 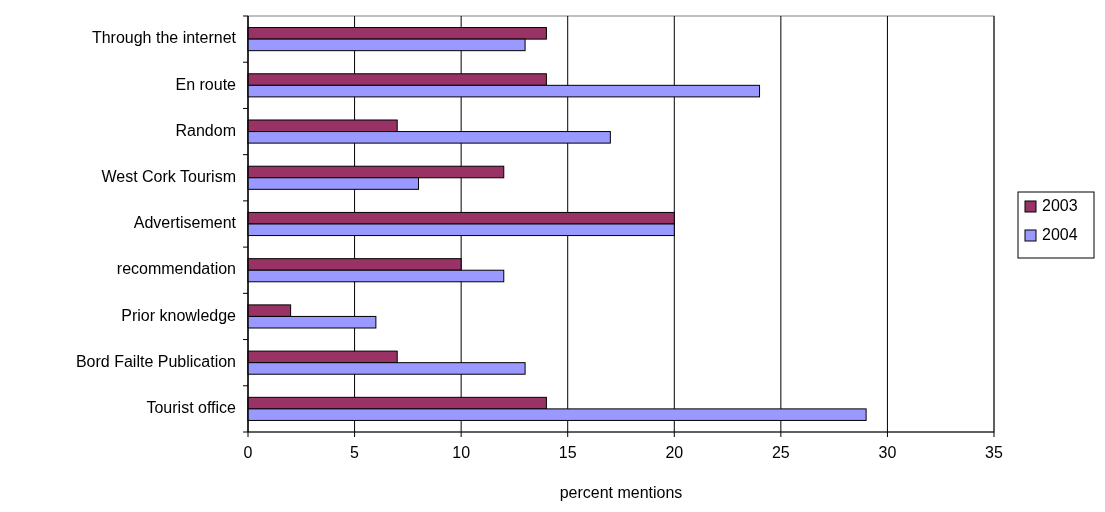 I want to click on y-tick-label: Tourist office, so click(x=191, y=408).